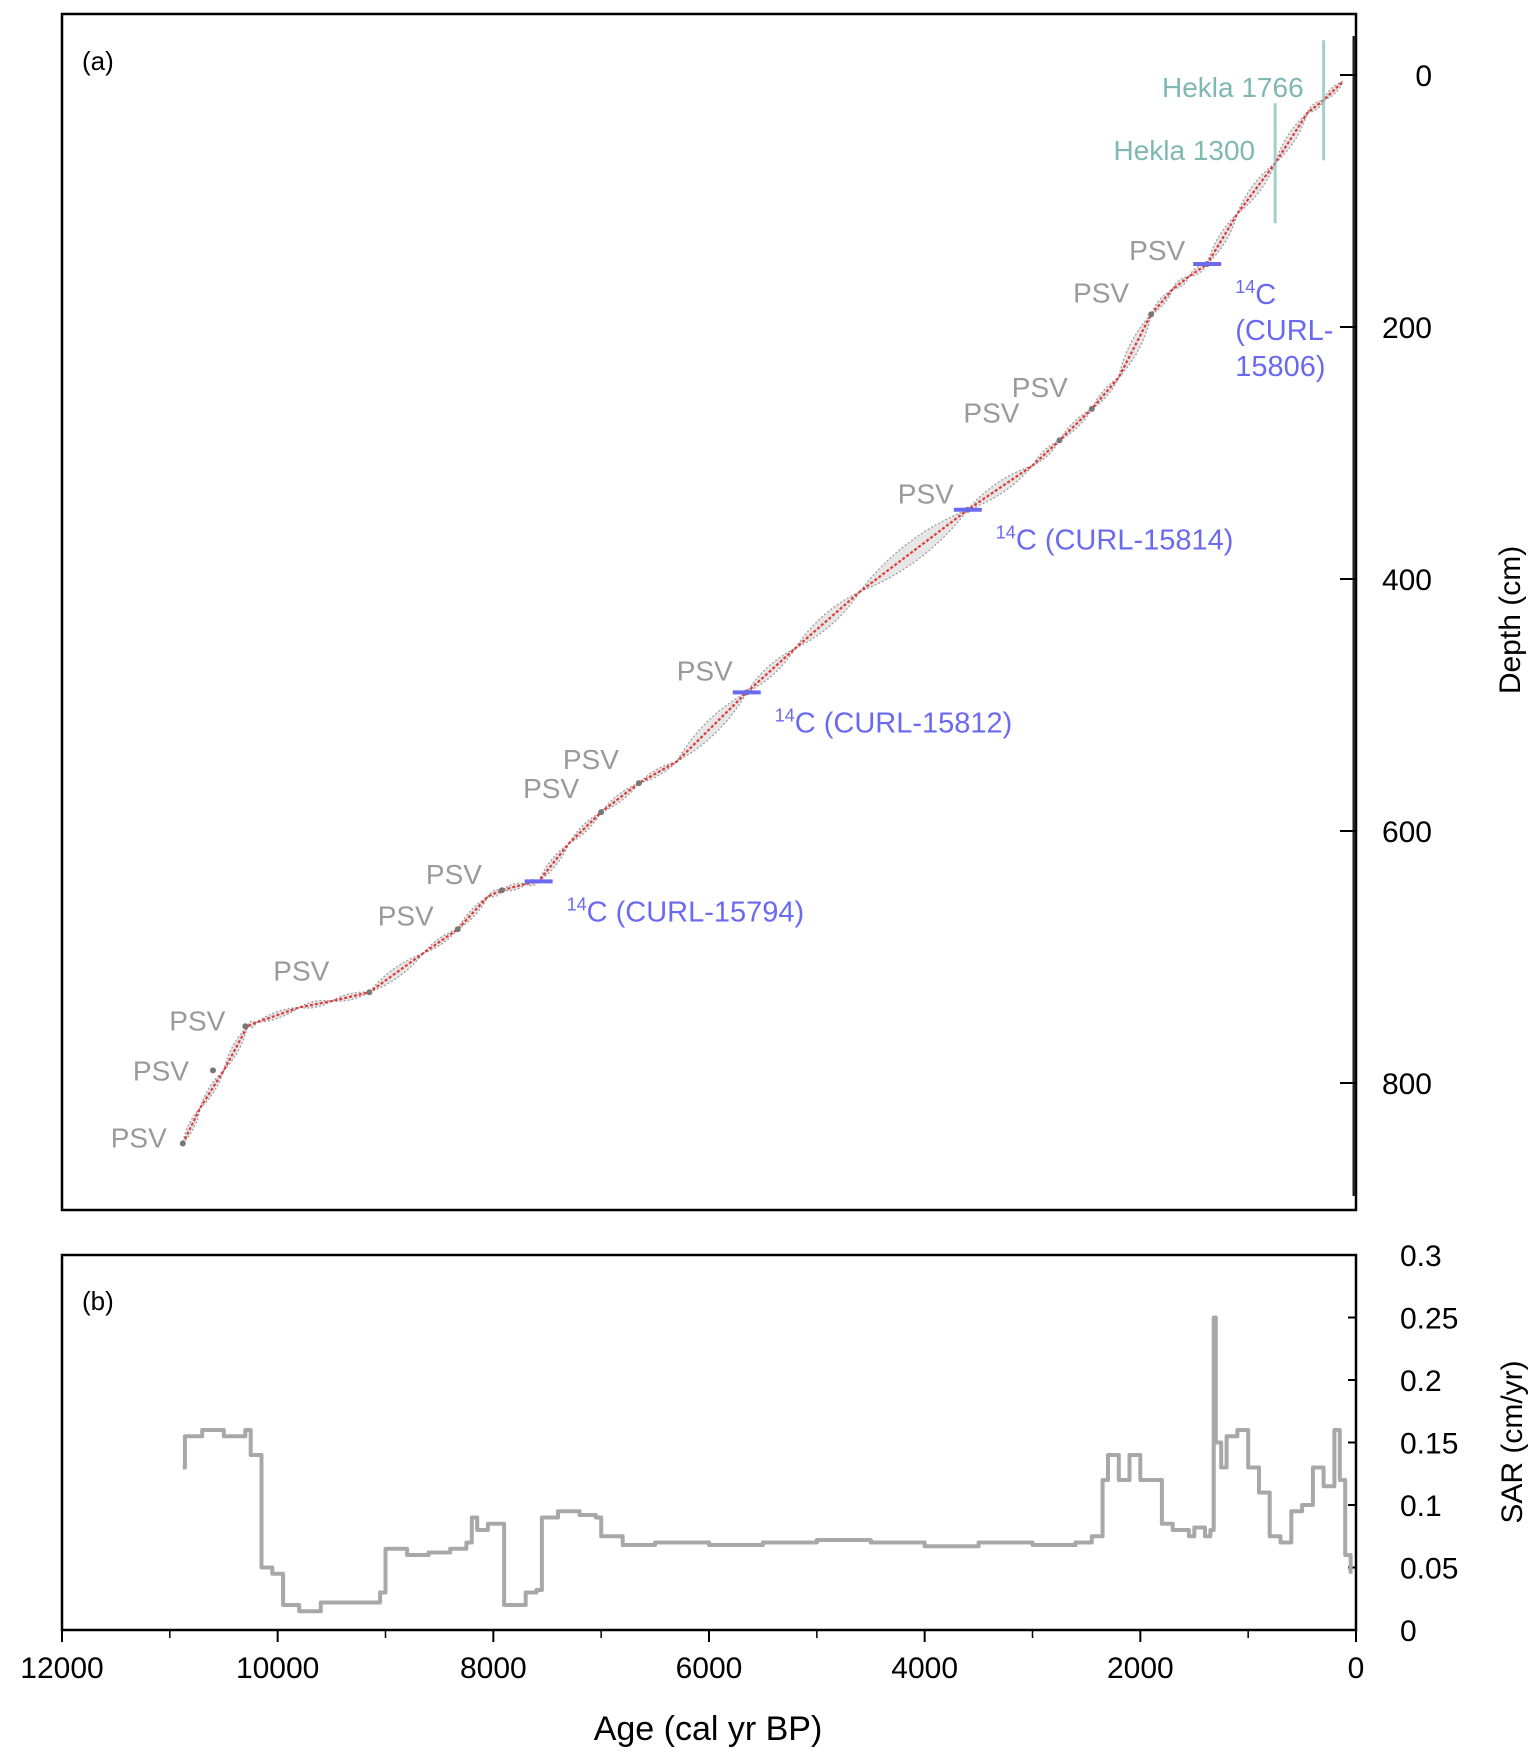 Image resolution: width=1536 pixels, height=1760 pixels. I want to click on age-tick-label: 8000, so click(493, 1668).